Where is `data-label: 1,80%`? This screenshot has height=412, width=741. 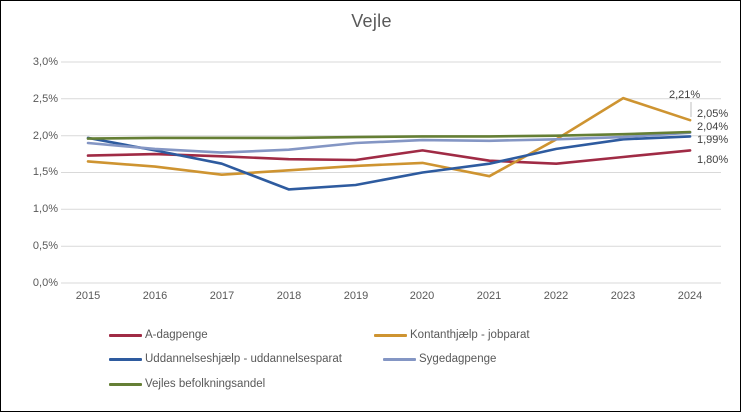
data-label: 1,80% is located at coordinates (713, 160).